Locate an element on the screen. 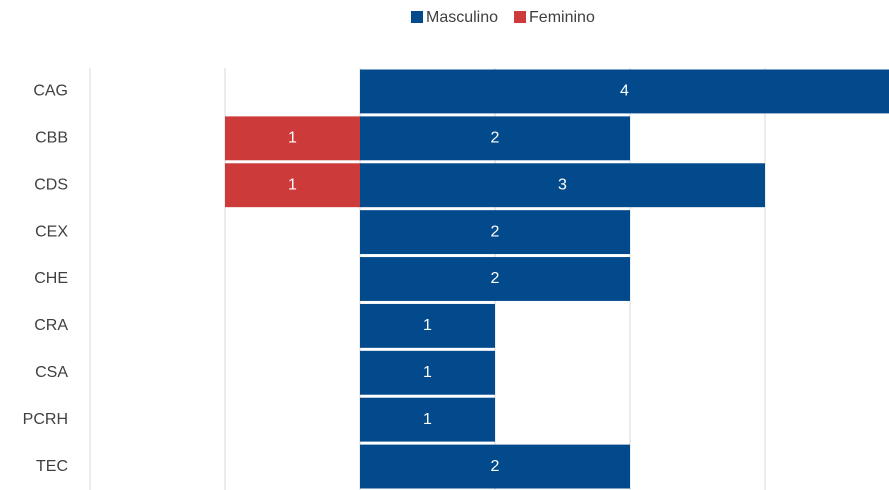 The image size is (889, 490). y-tick-label: PCRH is located at coordinates (45, 419).